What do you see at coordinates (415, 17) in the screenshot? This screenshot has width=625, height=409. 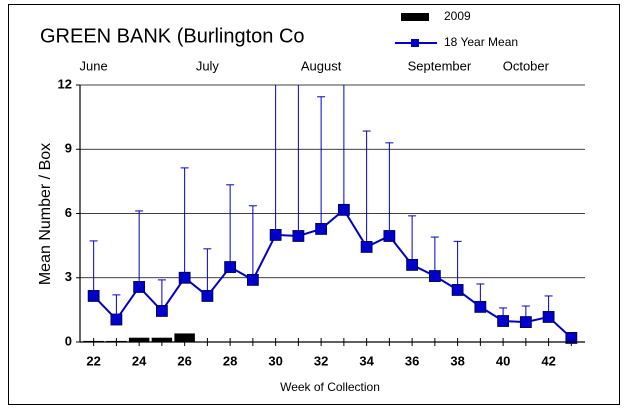 I see `legend-swatch` at bounding box center [415, 17].